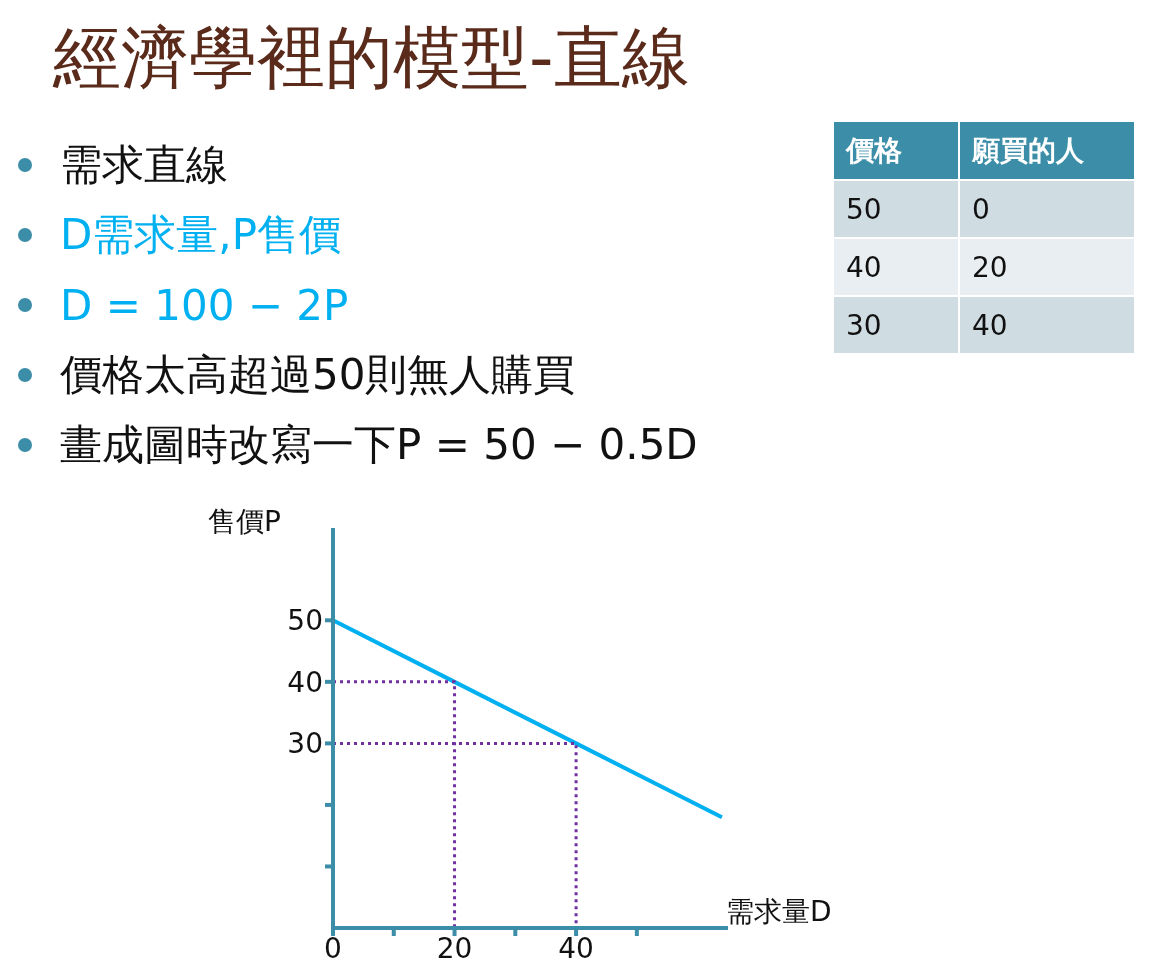 Image resolution: width=1160 pixels, height=972 pixels. Describe the element at coordinates (371, 58) in the screenshot. I see `chart-title: 經濟學裡的模型-直線` at that location.